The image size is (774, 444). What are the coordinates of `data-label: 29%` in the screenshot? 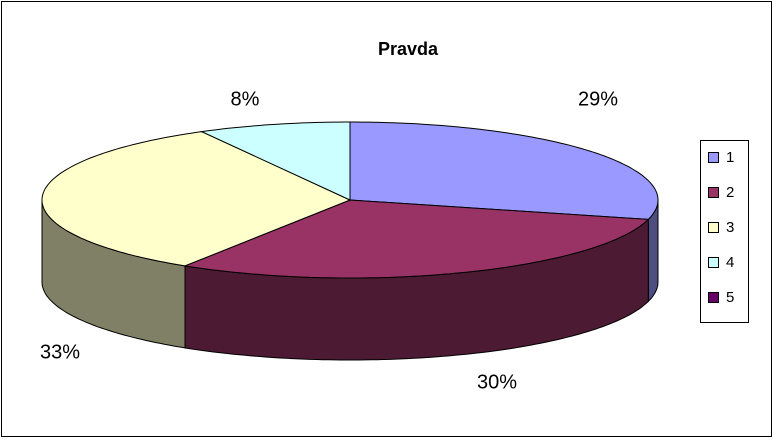 It's located at (598, 99).